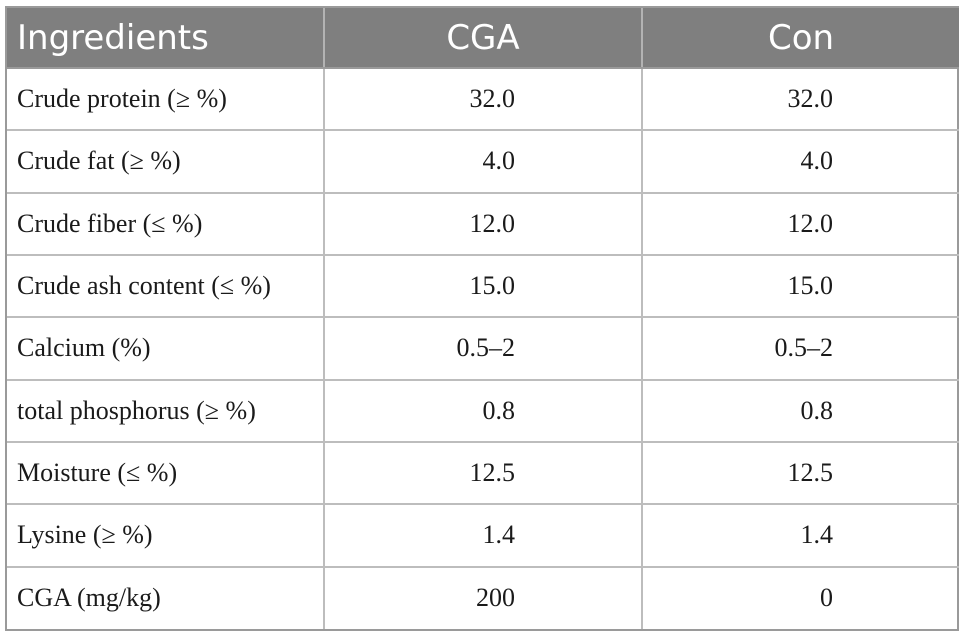 Image resolution: width=965 pixels, height=638 pixels. What do you see at coordinates (826, 598) in the screenshot?
I see `con-value: 0` at bounding box center [826, 598].